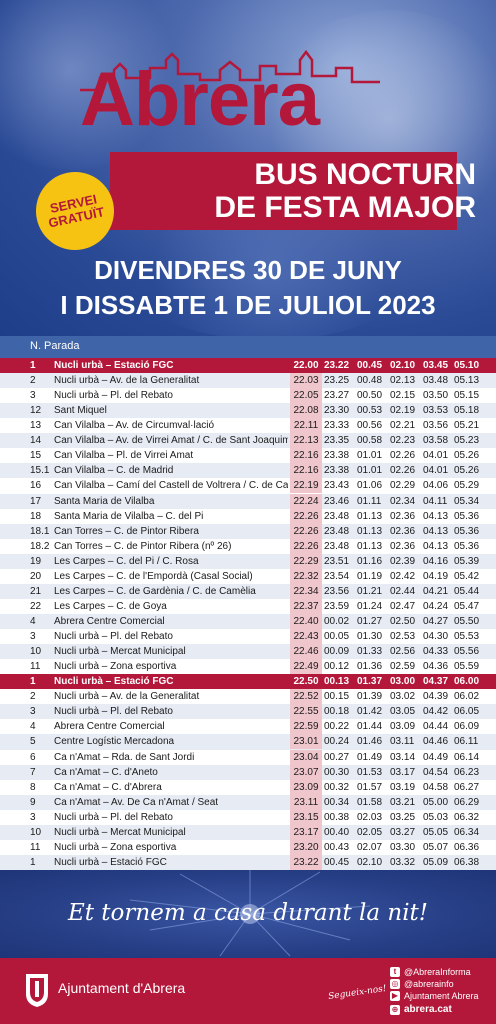 The image size is (496, 1024). Describe the element at coordinates (337, 576) in the screenshot. I see `departure-time: 23.54` at that location.